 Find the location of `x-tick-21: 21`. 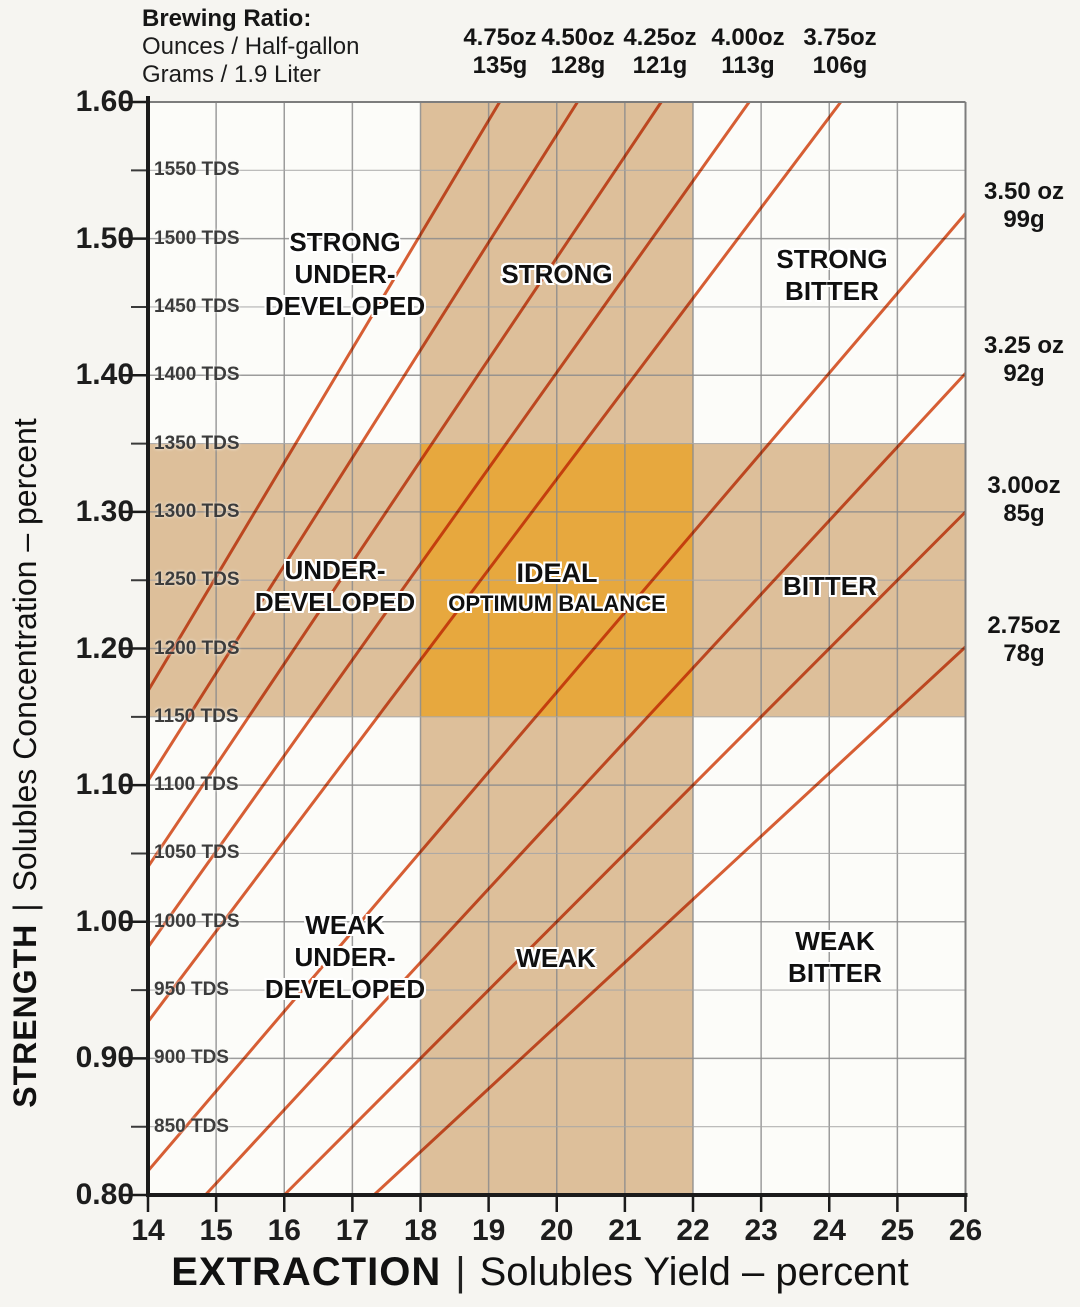

x-tick-21: 21 is located at coordinates (625, 1230).